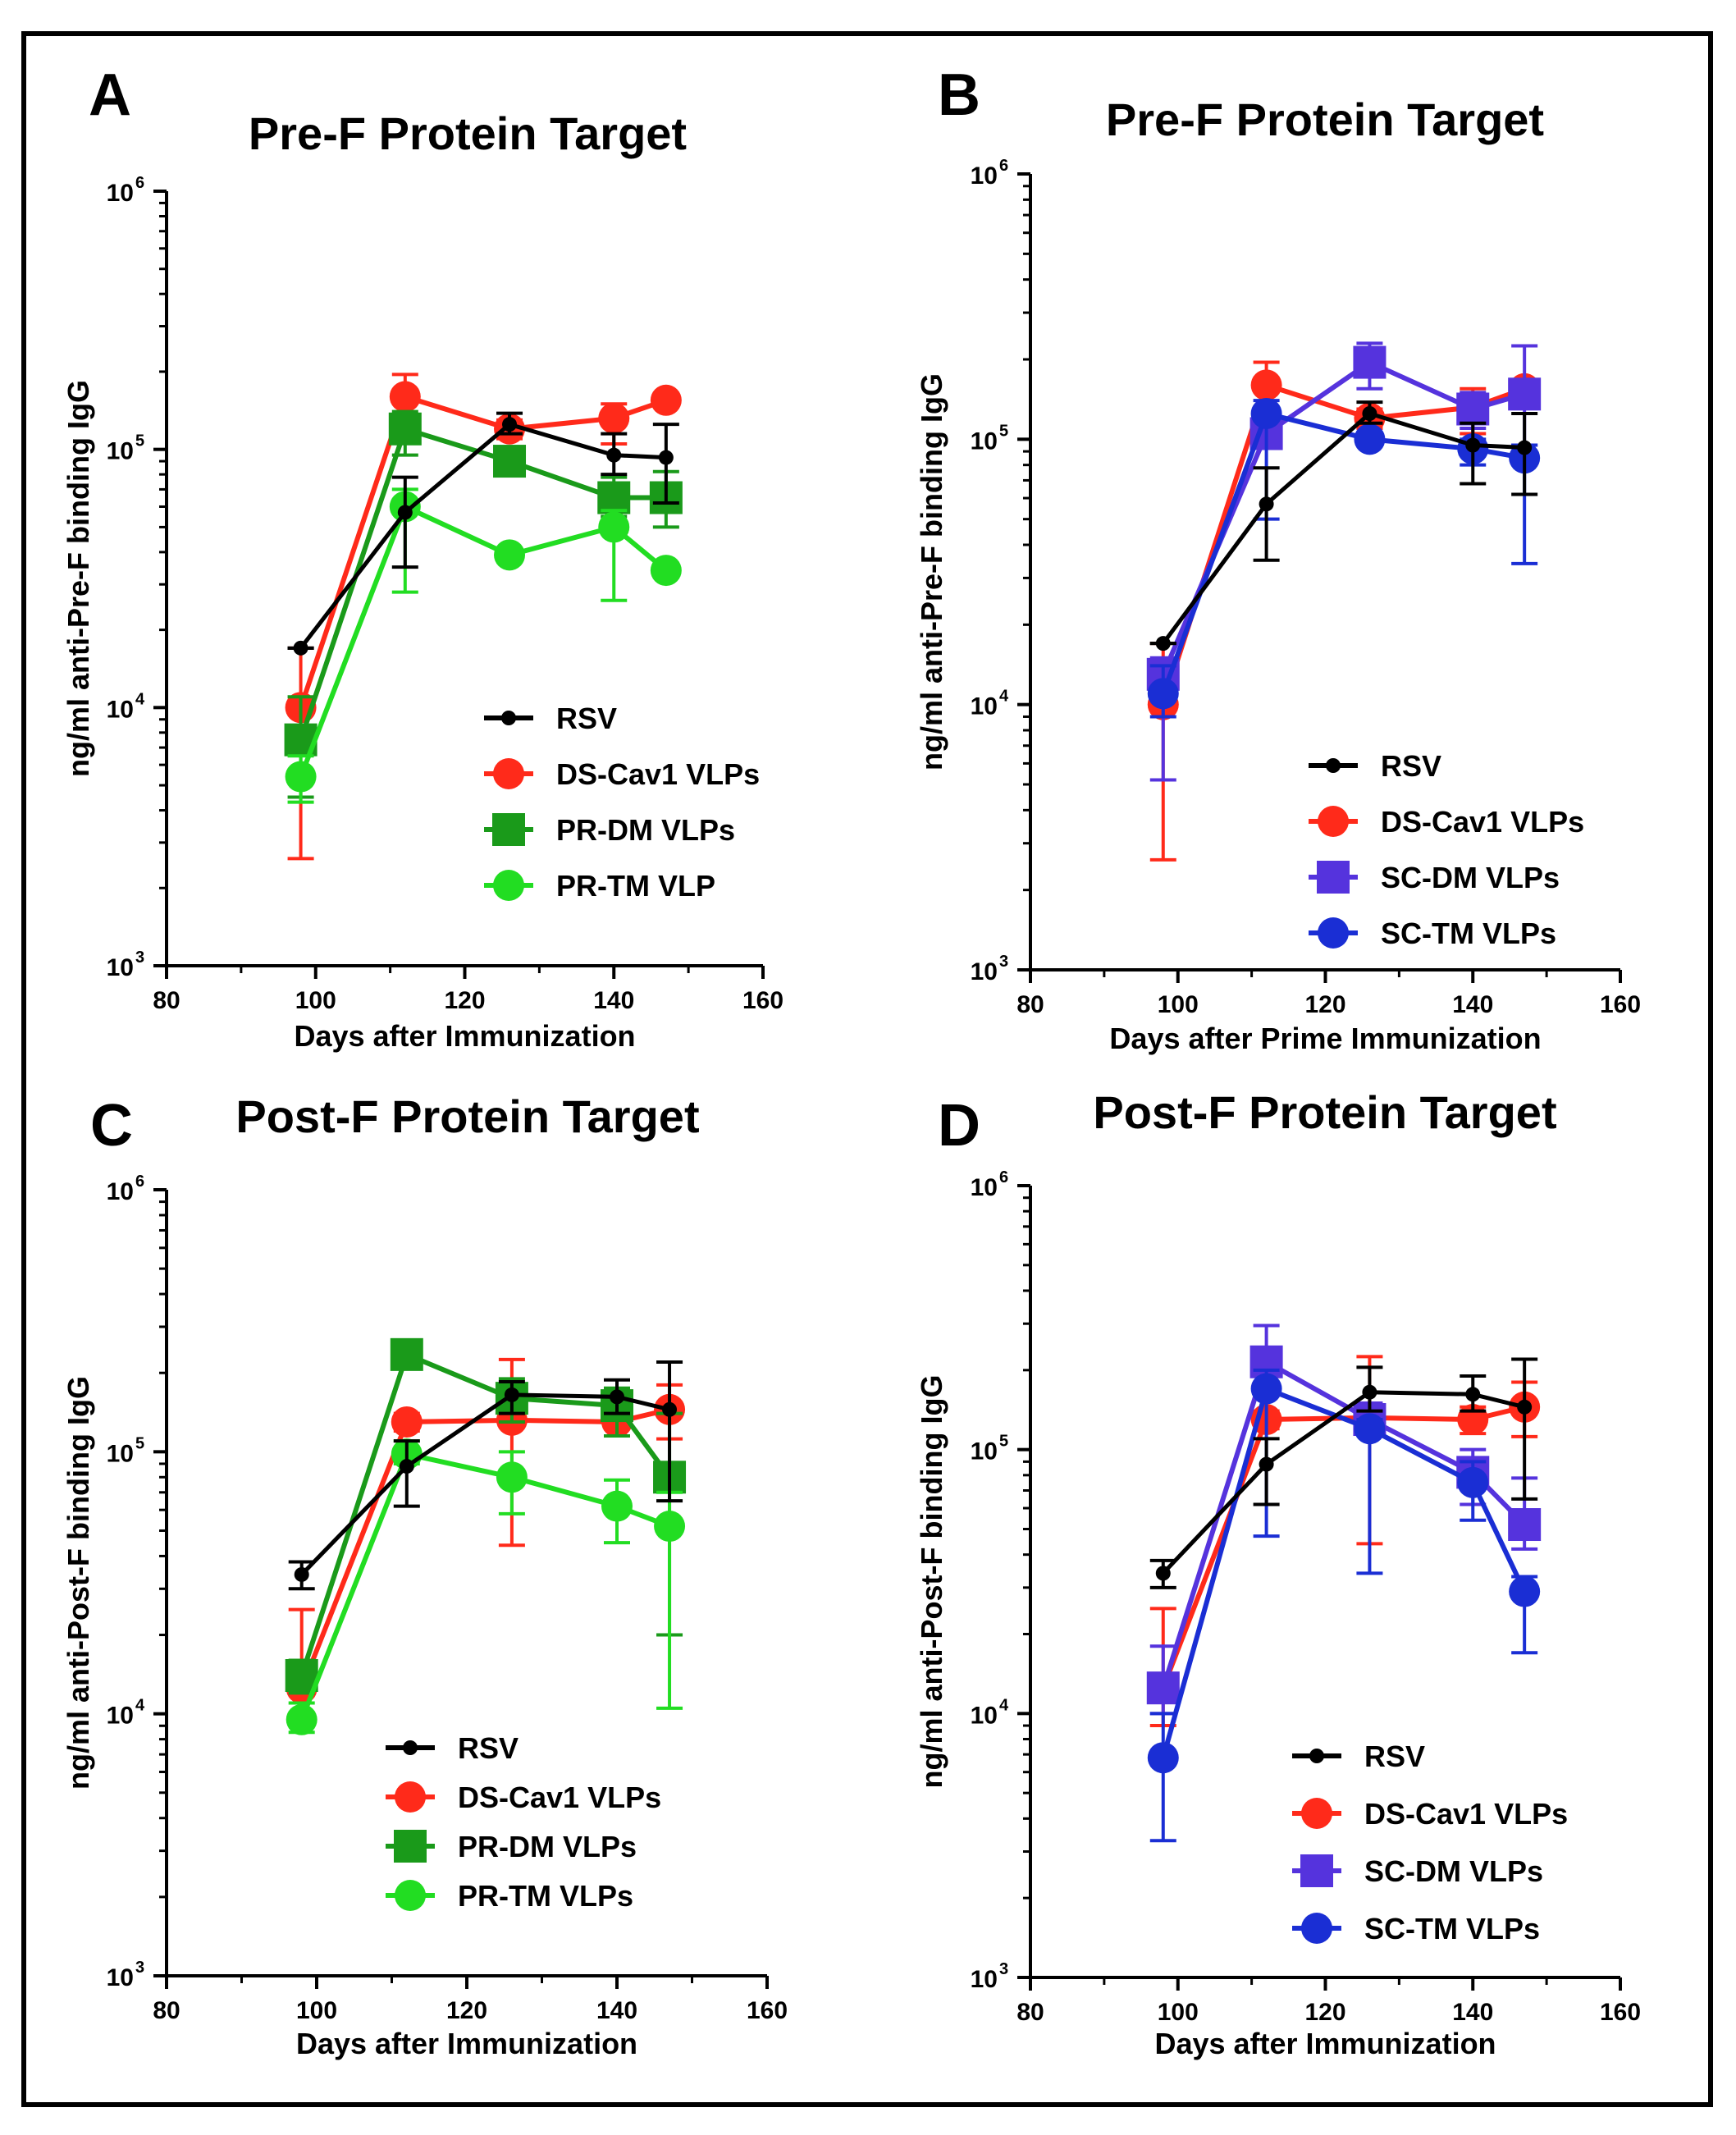 This screenshot has height=2135, width=1736. Describe the element at coordinates (1344, 558) in the screenshot. I see `series-sc-tm-vlps` at that location.